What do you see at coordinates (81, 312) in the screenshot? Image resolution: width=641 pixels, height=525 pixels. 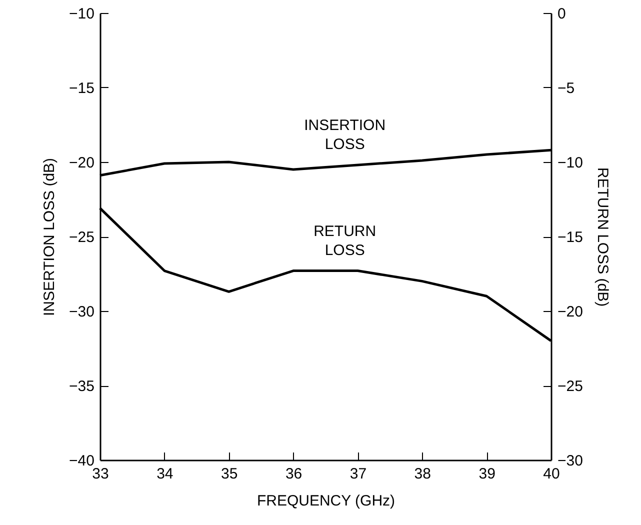 I see `y-tick-label: −30` at bounding box center [81, 312].